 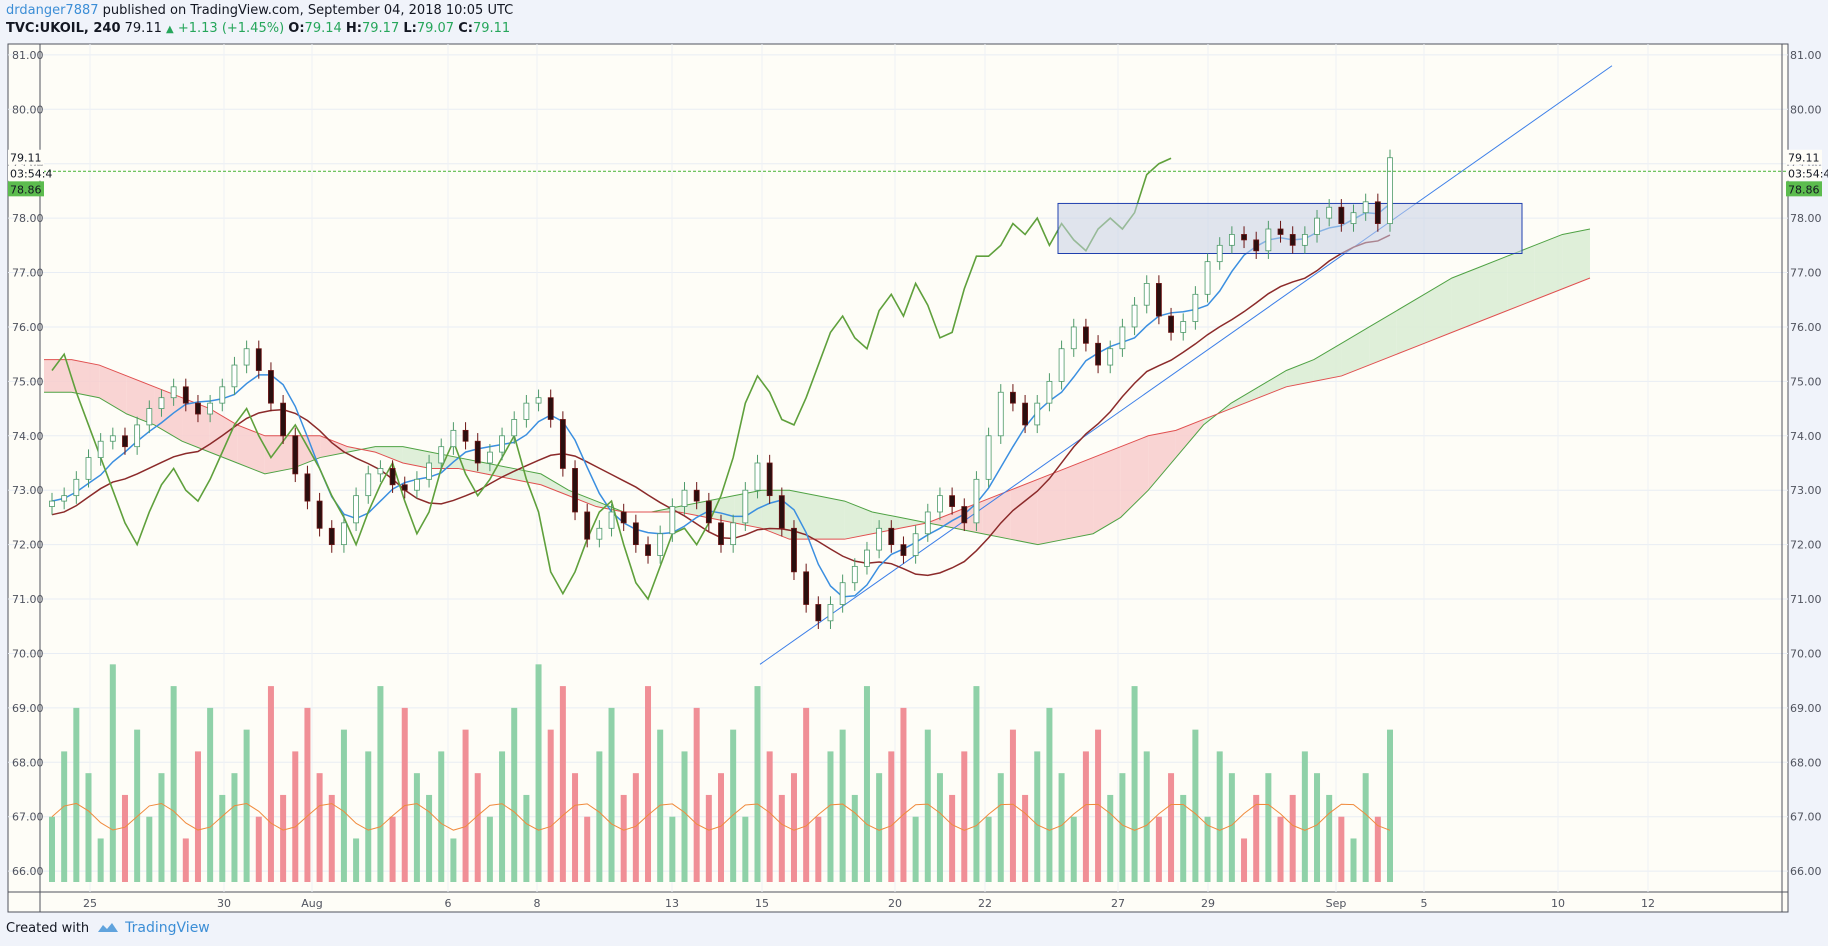 I want to click on high-value: 79.17, so click(x=381, y=28).